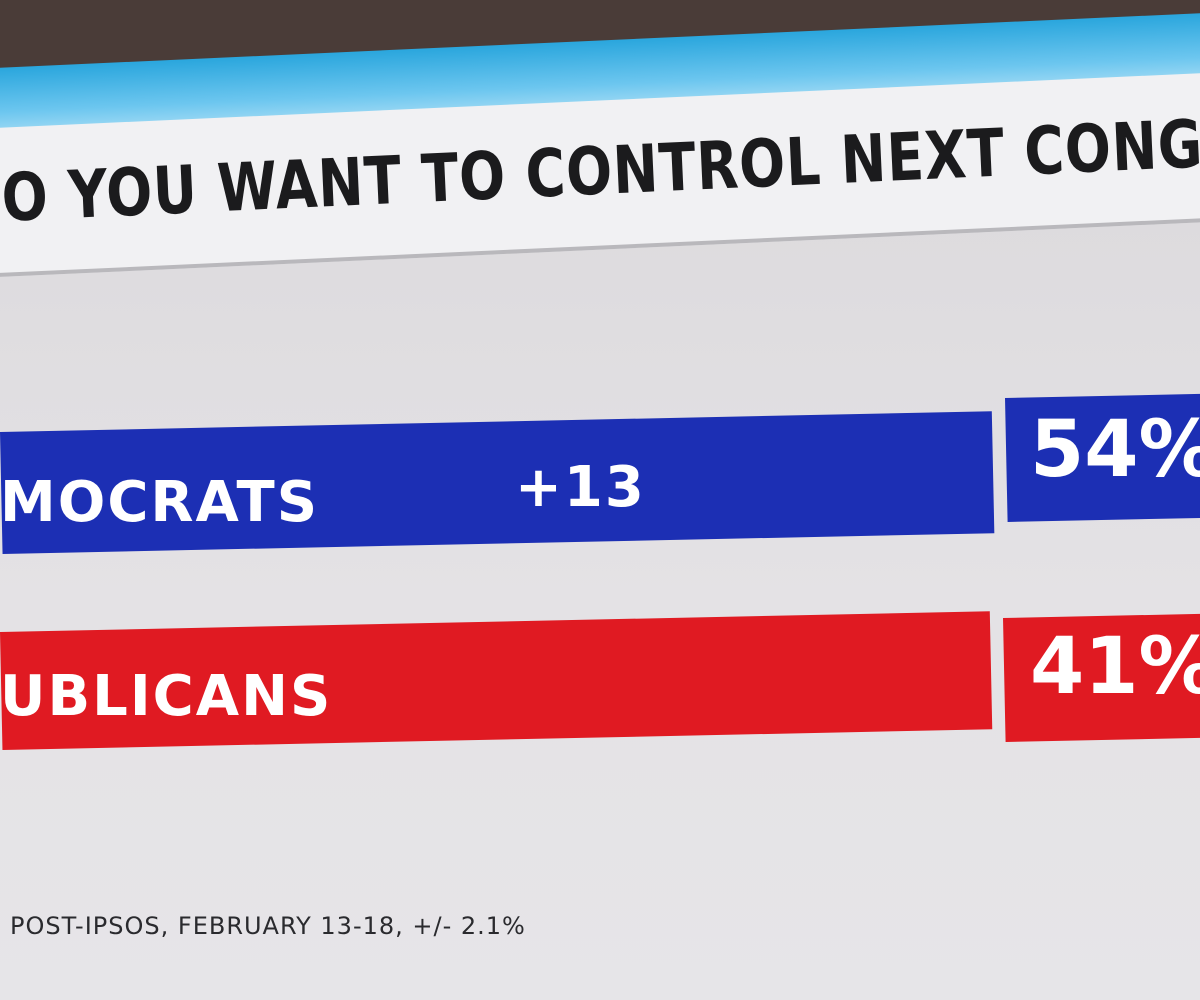 The width and height of the screenshot is (1200, 1000). What do you see at coordinates (160, 502) in the screenshot?
I see `democrats-label: MOCRATS` at bounding box center [160, 502].